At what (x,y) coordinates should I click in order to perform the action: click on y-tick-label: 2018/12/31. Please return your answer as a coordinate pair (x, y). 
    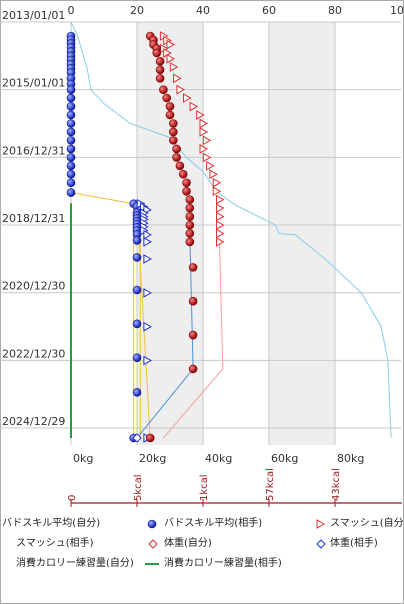
    Looking at the image, I should click on (33, 218).